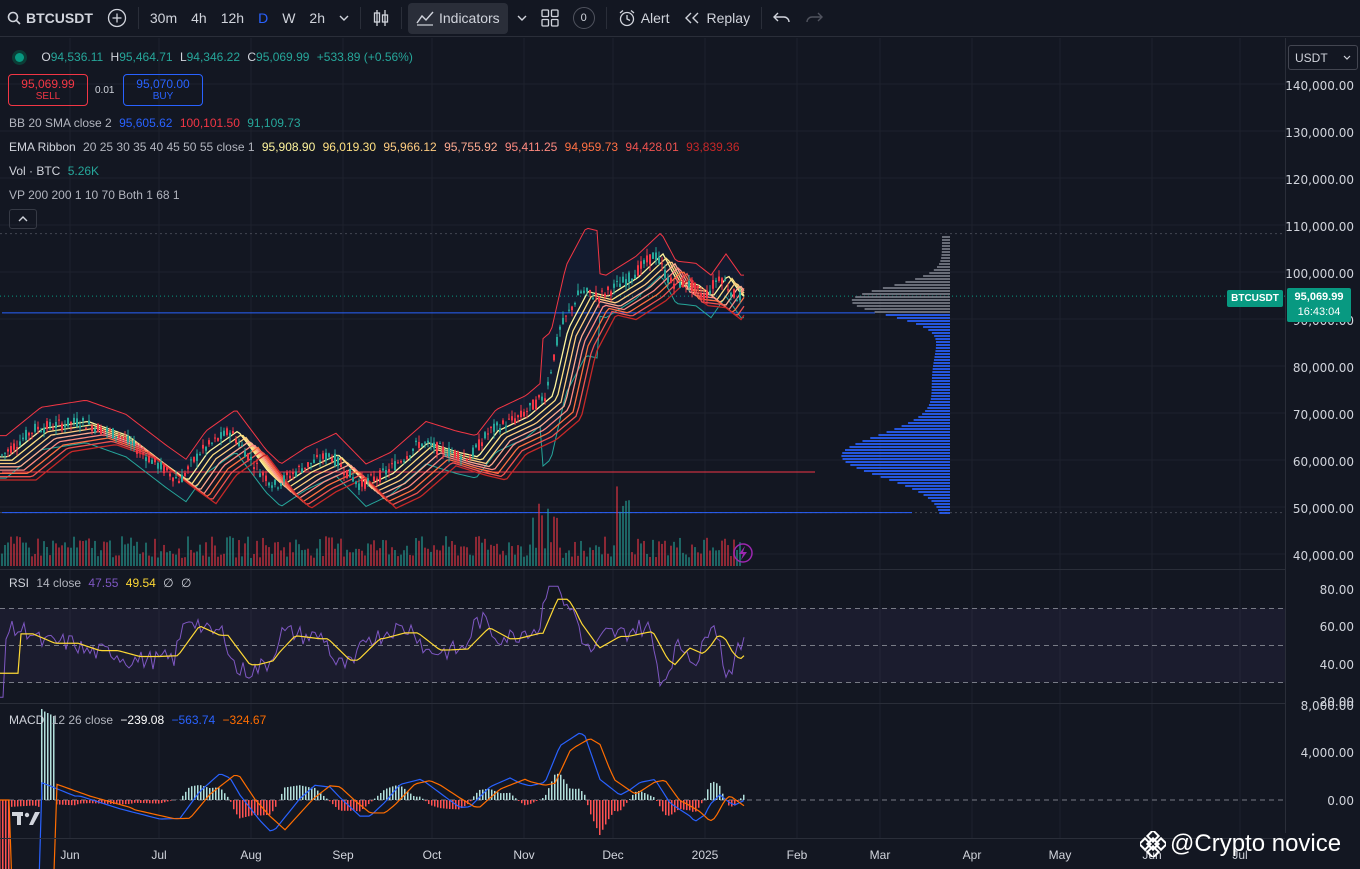  I want to click on undo-button, so click(782, 18).